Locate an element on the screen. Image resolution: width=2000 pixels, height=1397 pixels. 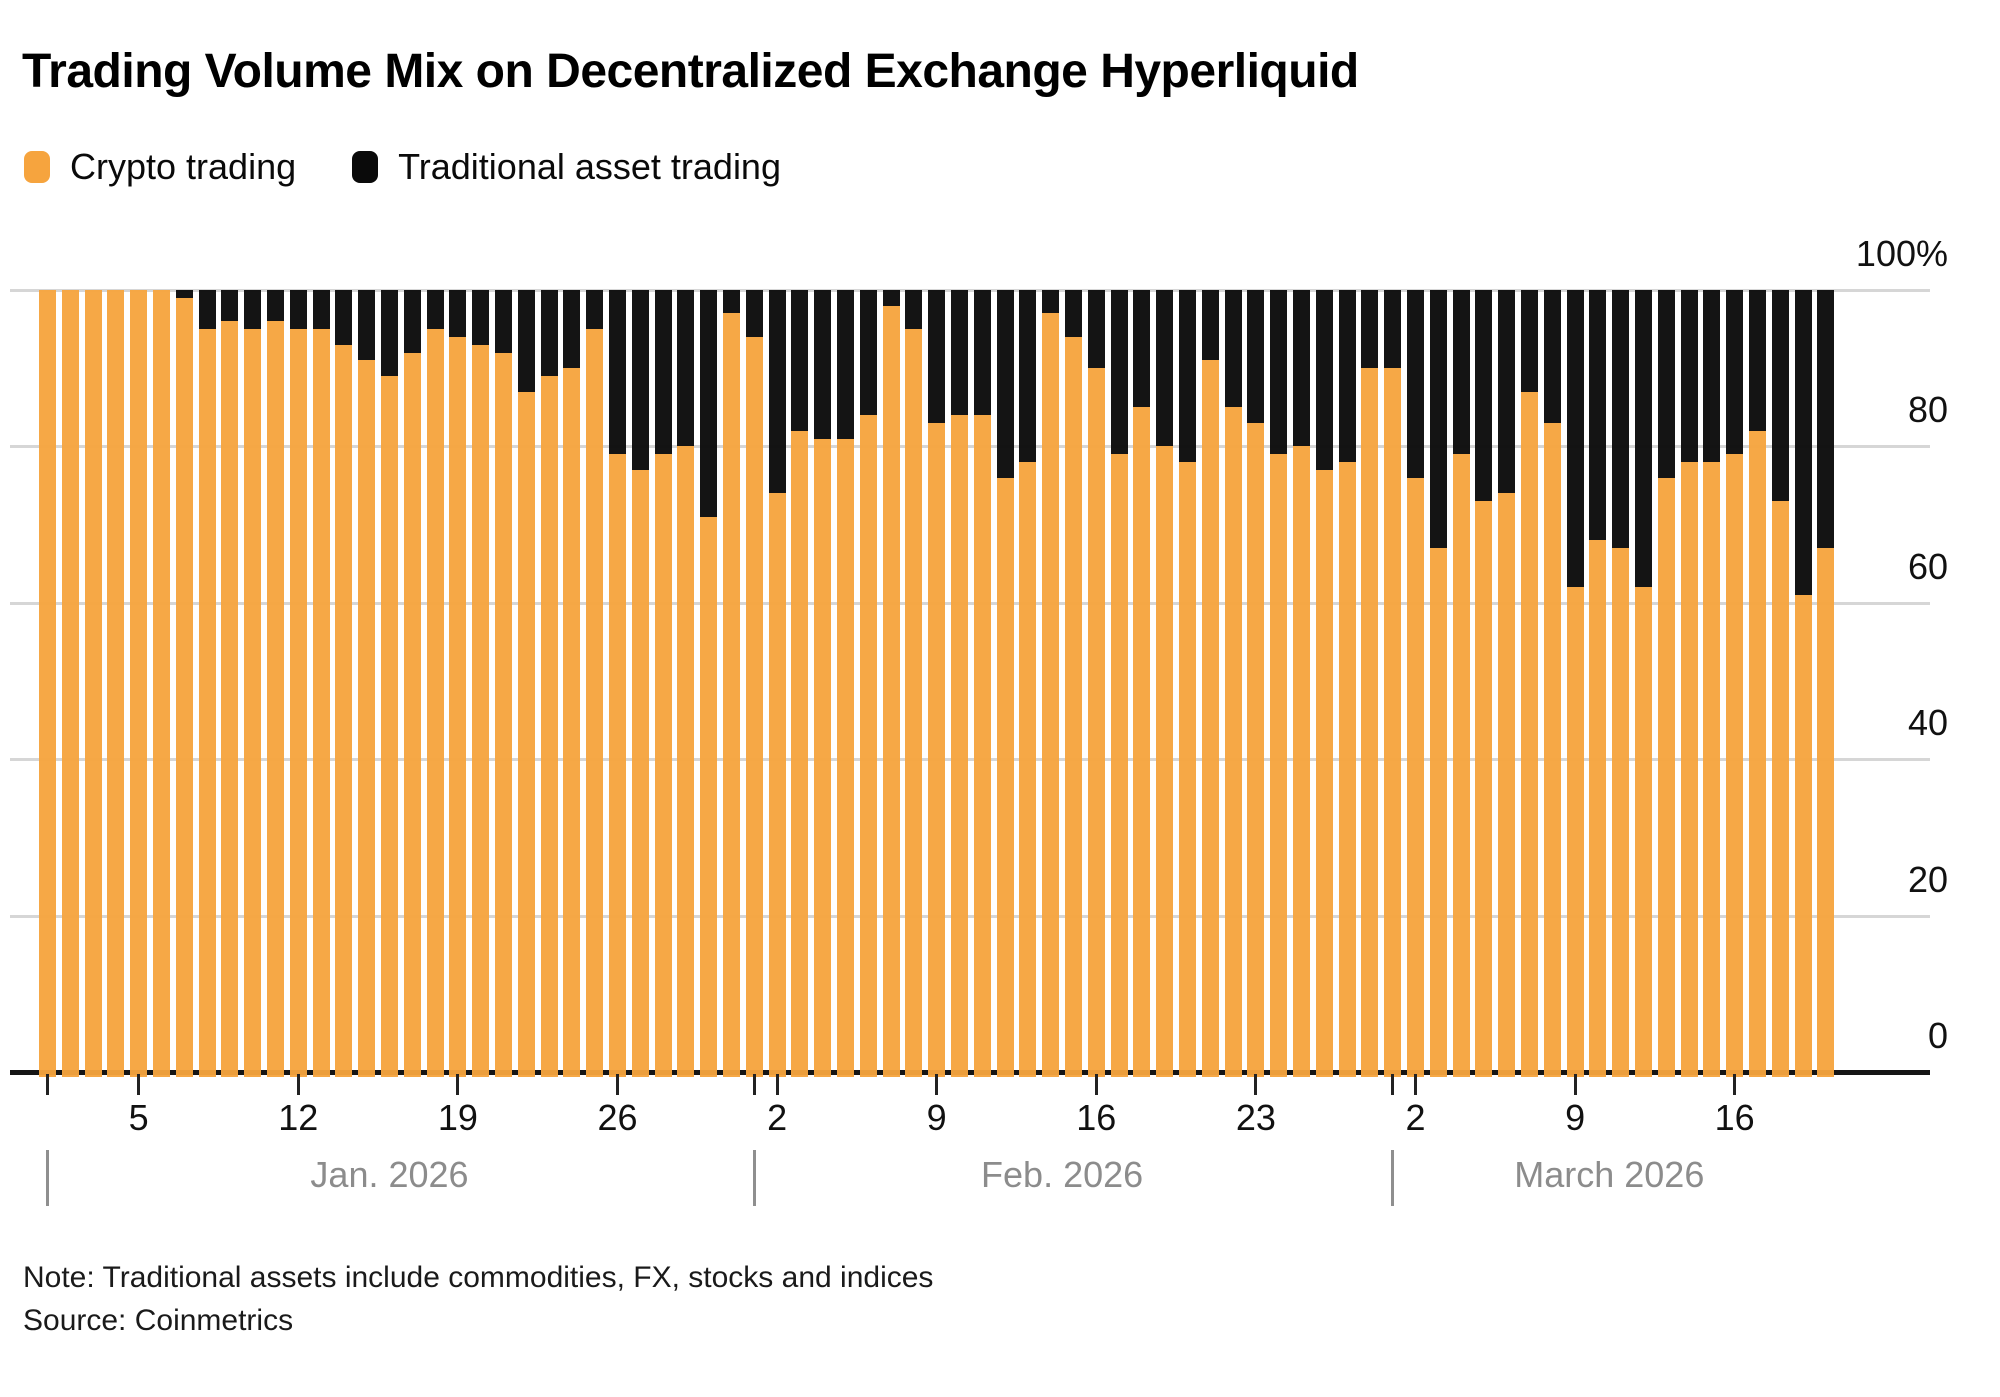
y-axis-label-80: 80 is located at coordinates (1927, 410).